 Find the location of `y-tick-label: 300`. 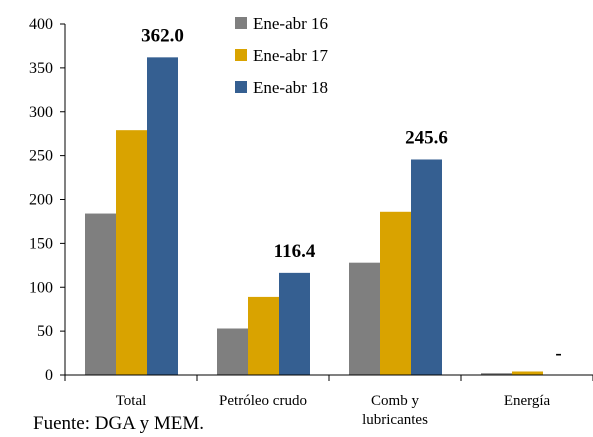

y-tick-label: 300 is located at coordinates (41, 112).